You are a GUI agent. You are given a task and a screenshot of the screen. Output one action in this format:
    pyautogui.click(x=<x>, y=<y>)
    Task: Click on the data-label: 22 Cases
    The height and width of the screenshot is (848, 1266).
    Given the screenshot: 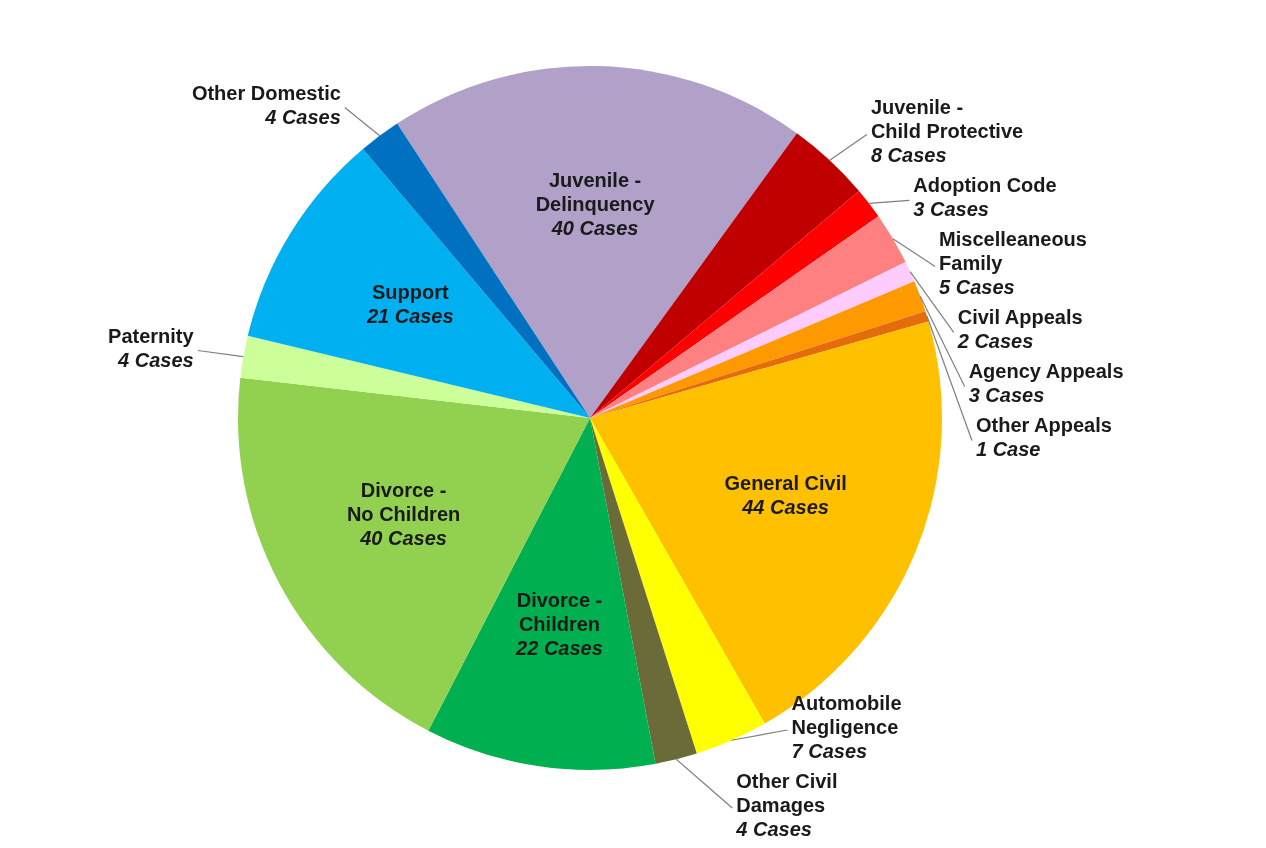 What is the action you would take?
    pyautogui.click(x=559, y=647)
    